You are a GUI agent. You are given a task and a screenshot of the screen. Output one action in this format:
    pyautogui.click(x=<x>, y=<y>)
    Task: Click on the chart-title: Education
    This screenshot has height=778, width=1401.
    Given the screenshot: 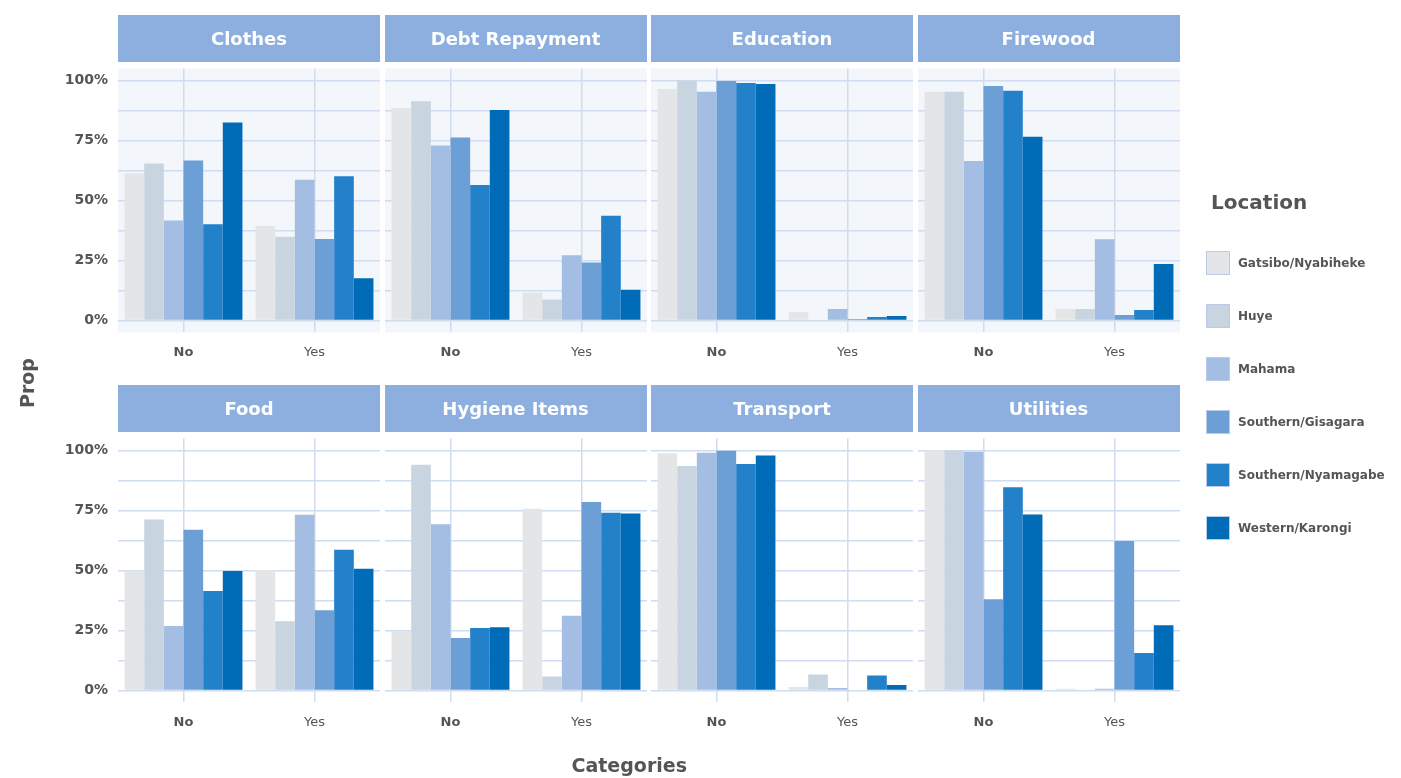 What is the action you would take?
    pyautogui.click(x=782, y=38)
    